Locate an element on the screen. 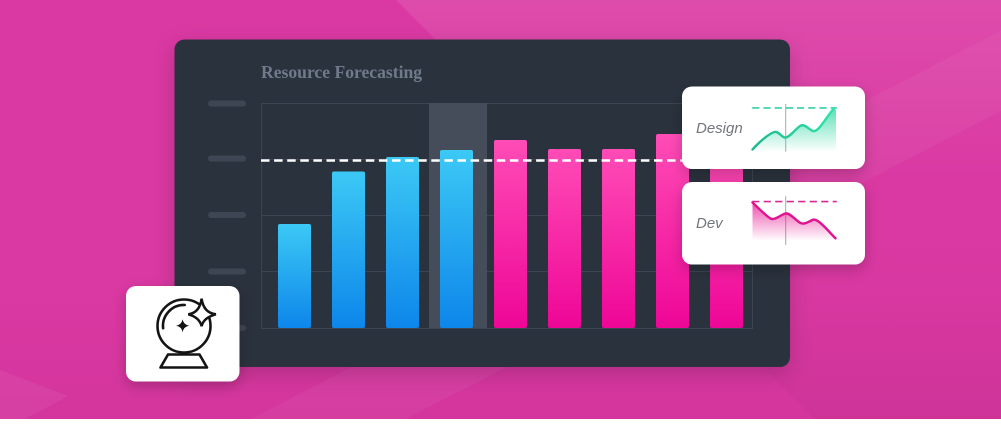  svg-text: Dev is located at coordinates (710, 223).